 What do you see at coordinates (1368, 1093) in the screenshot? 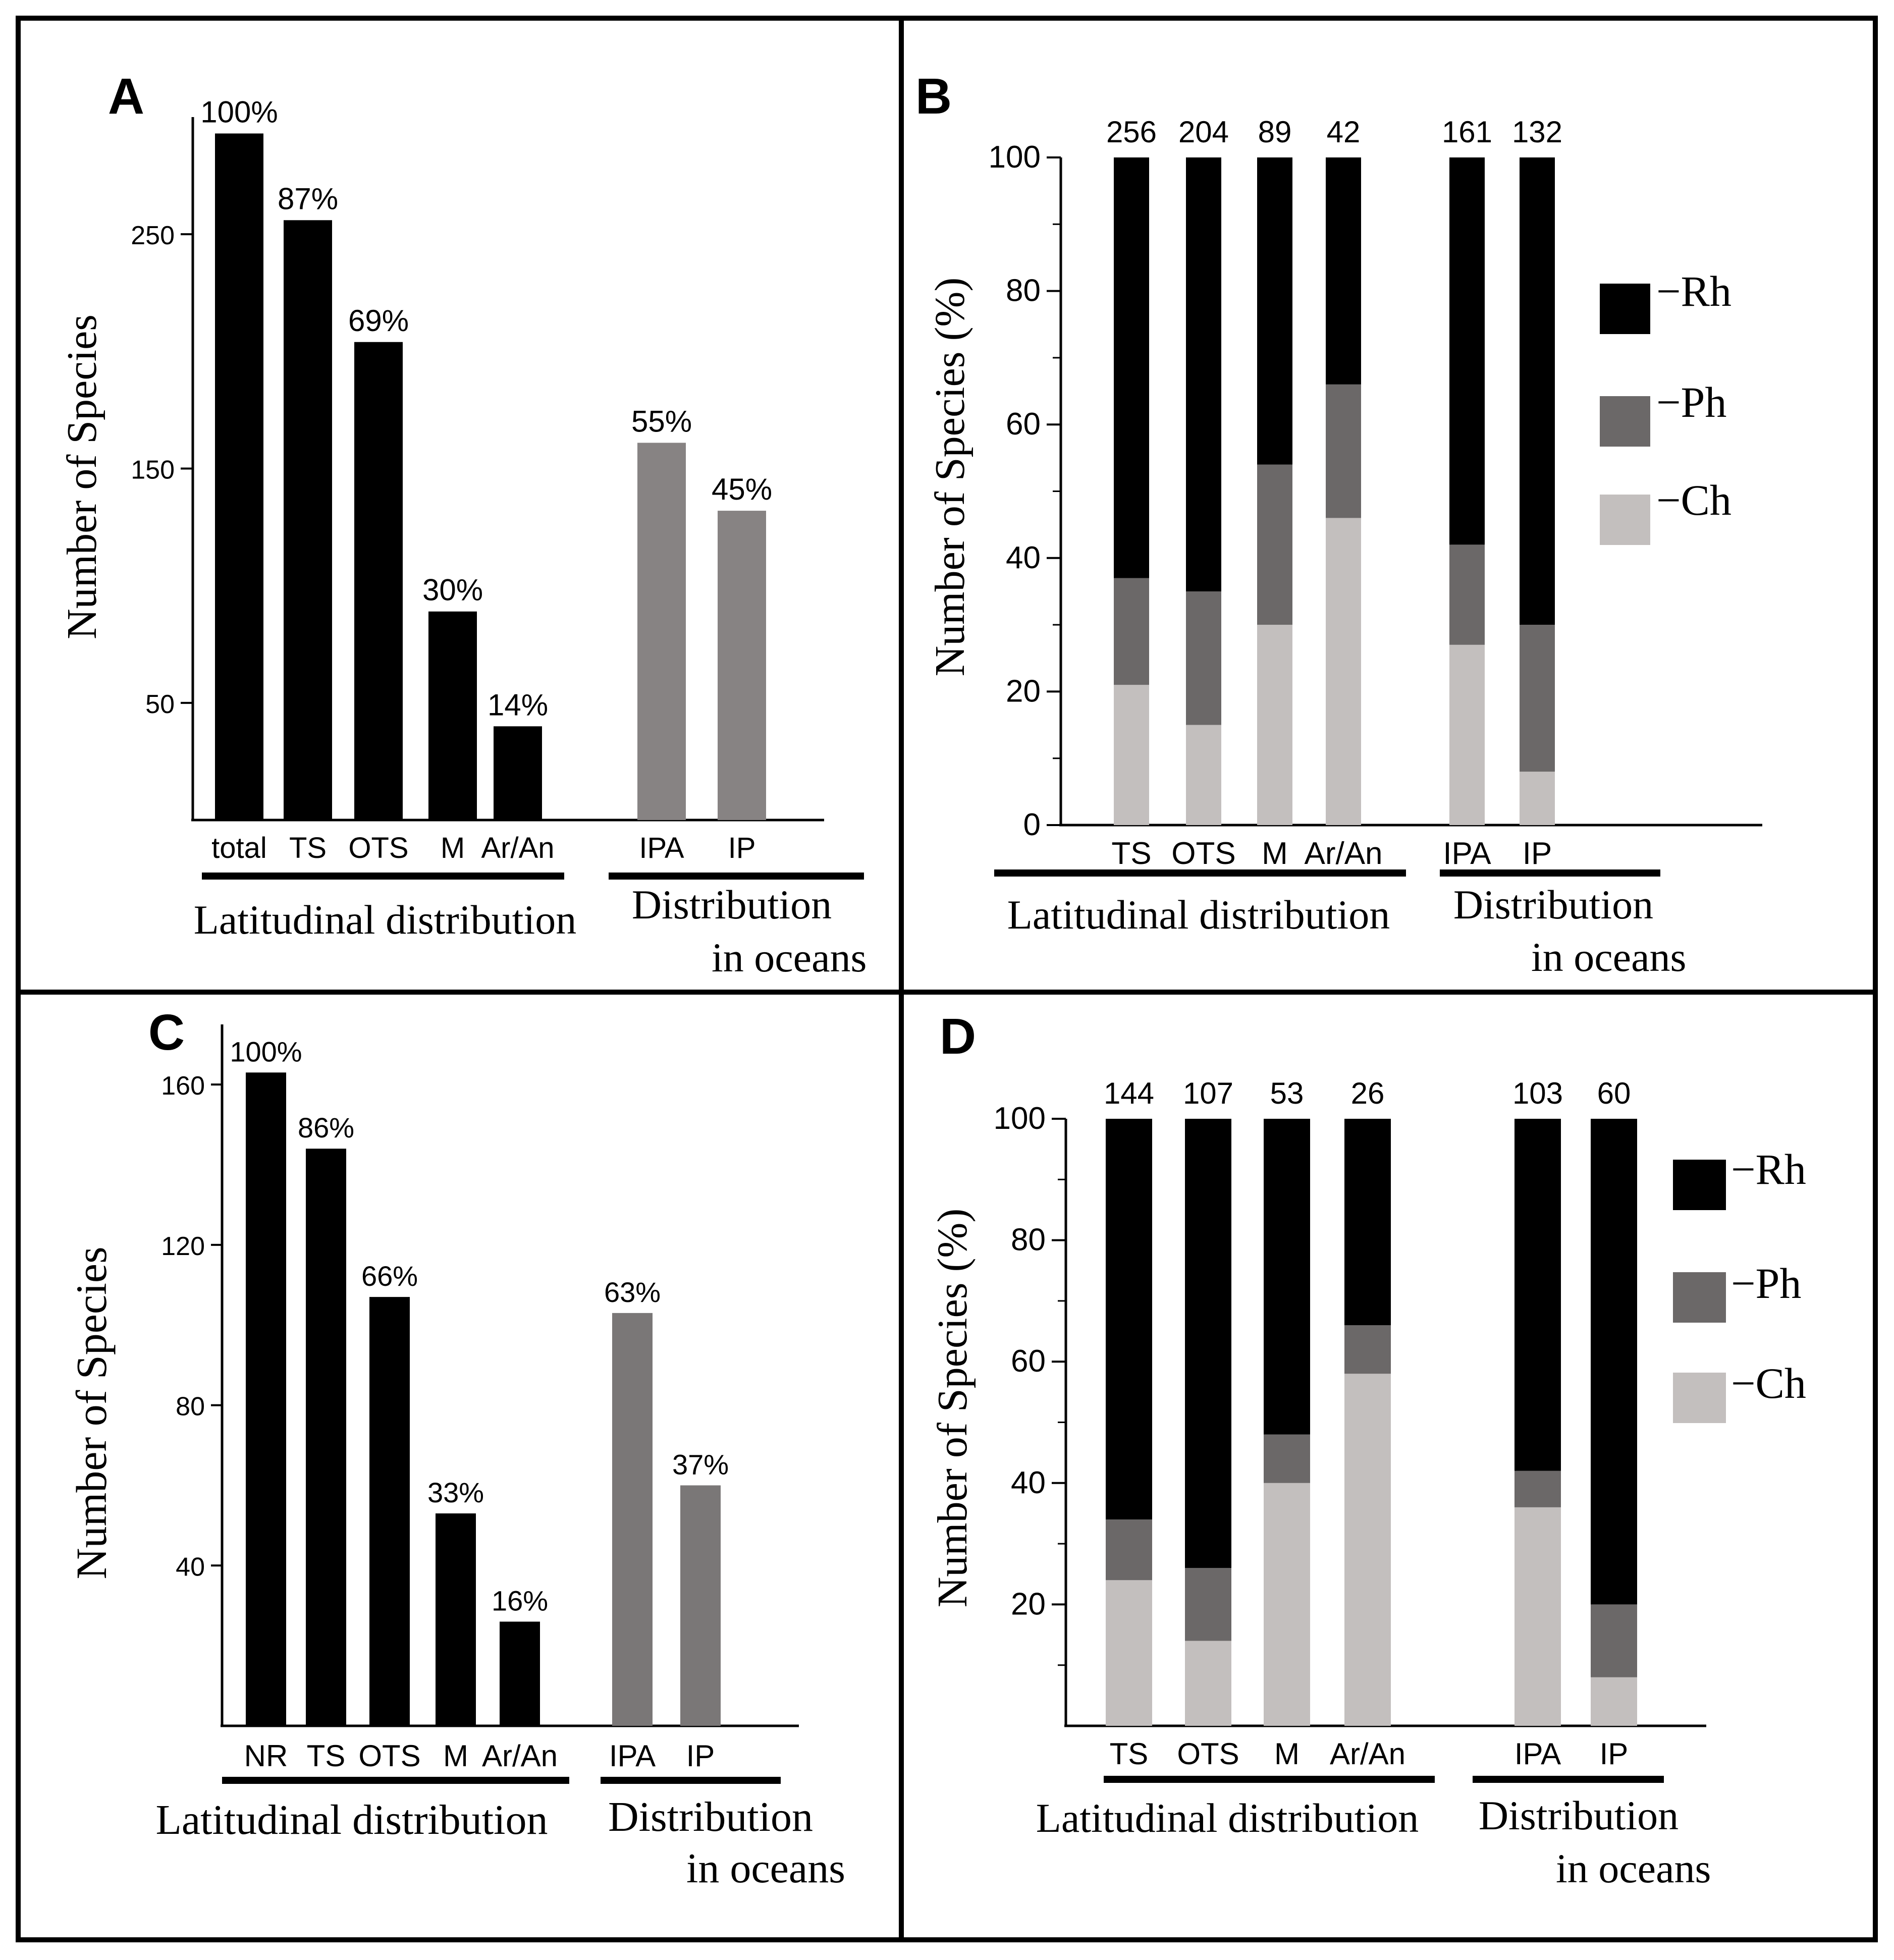
I see `panel-d-count-label: 26` at bounding box center [1368, 1093].